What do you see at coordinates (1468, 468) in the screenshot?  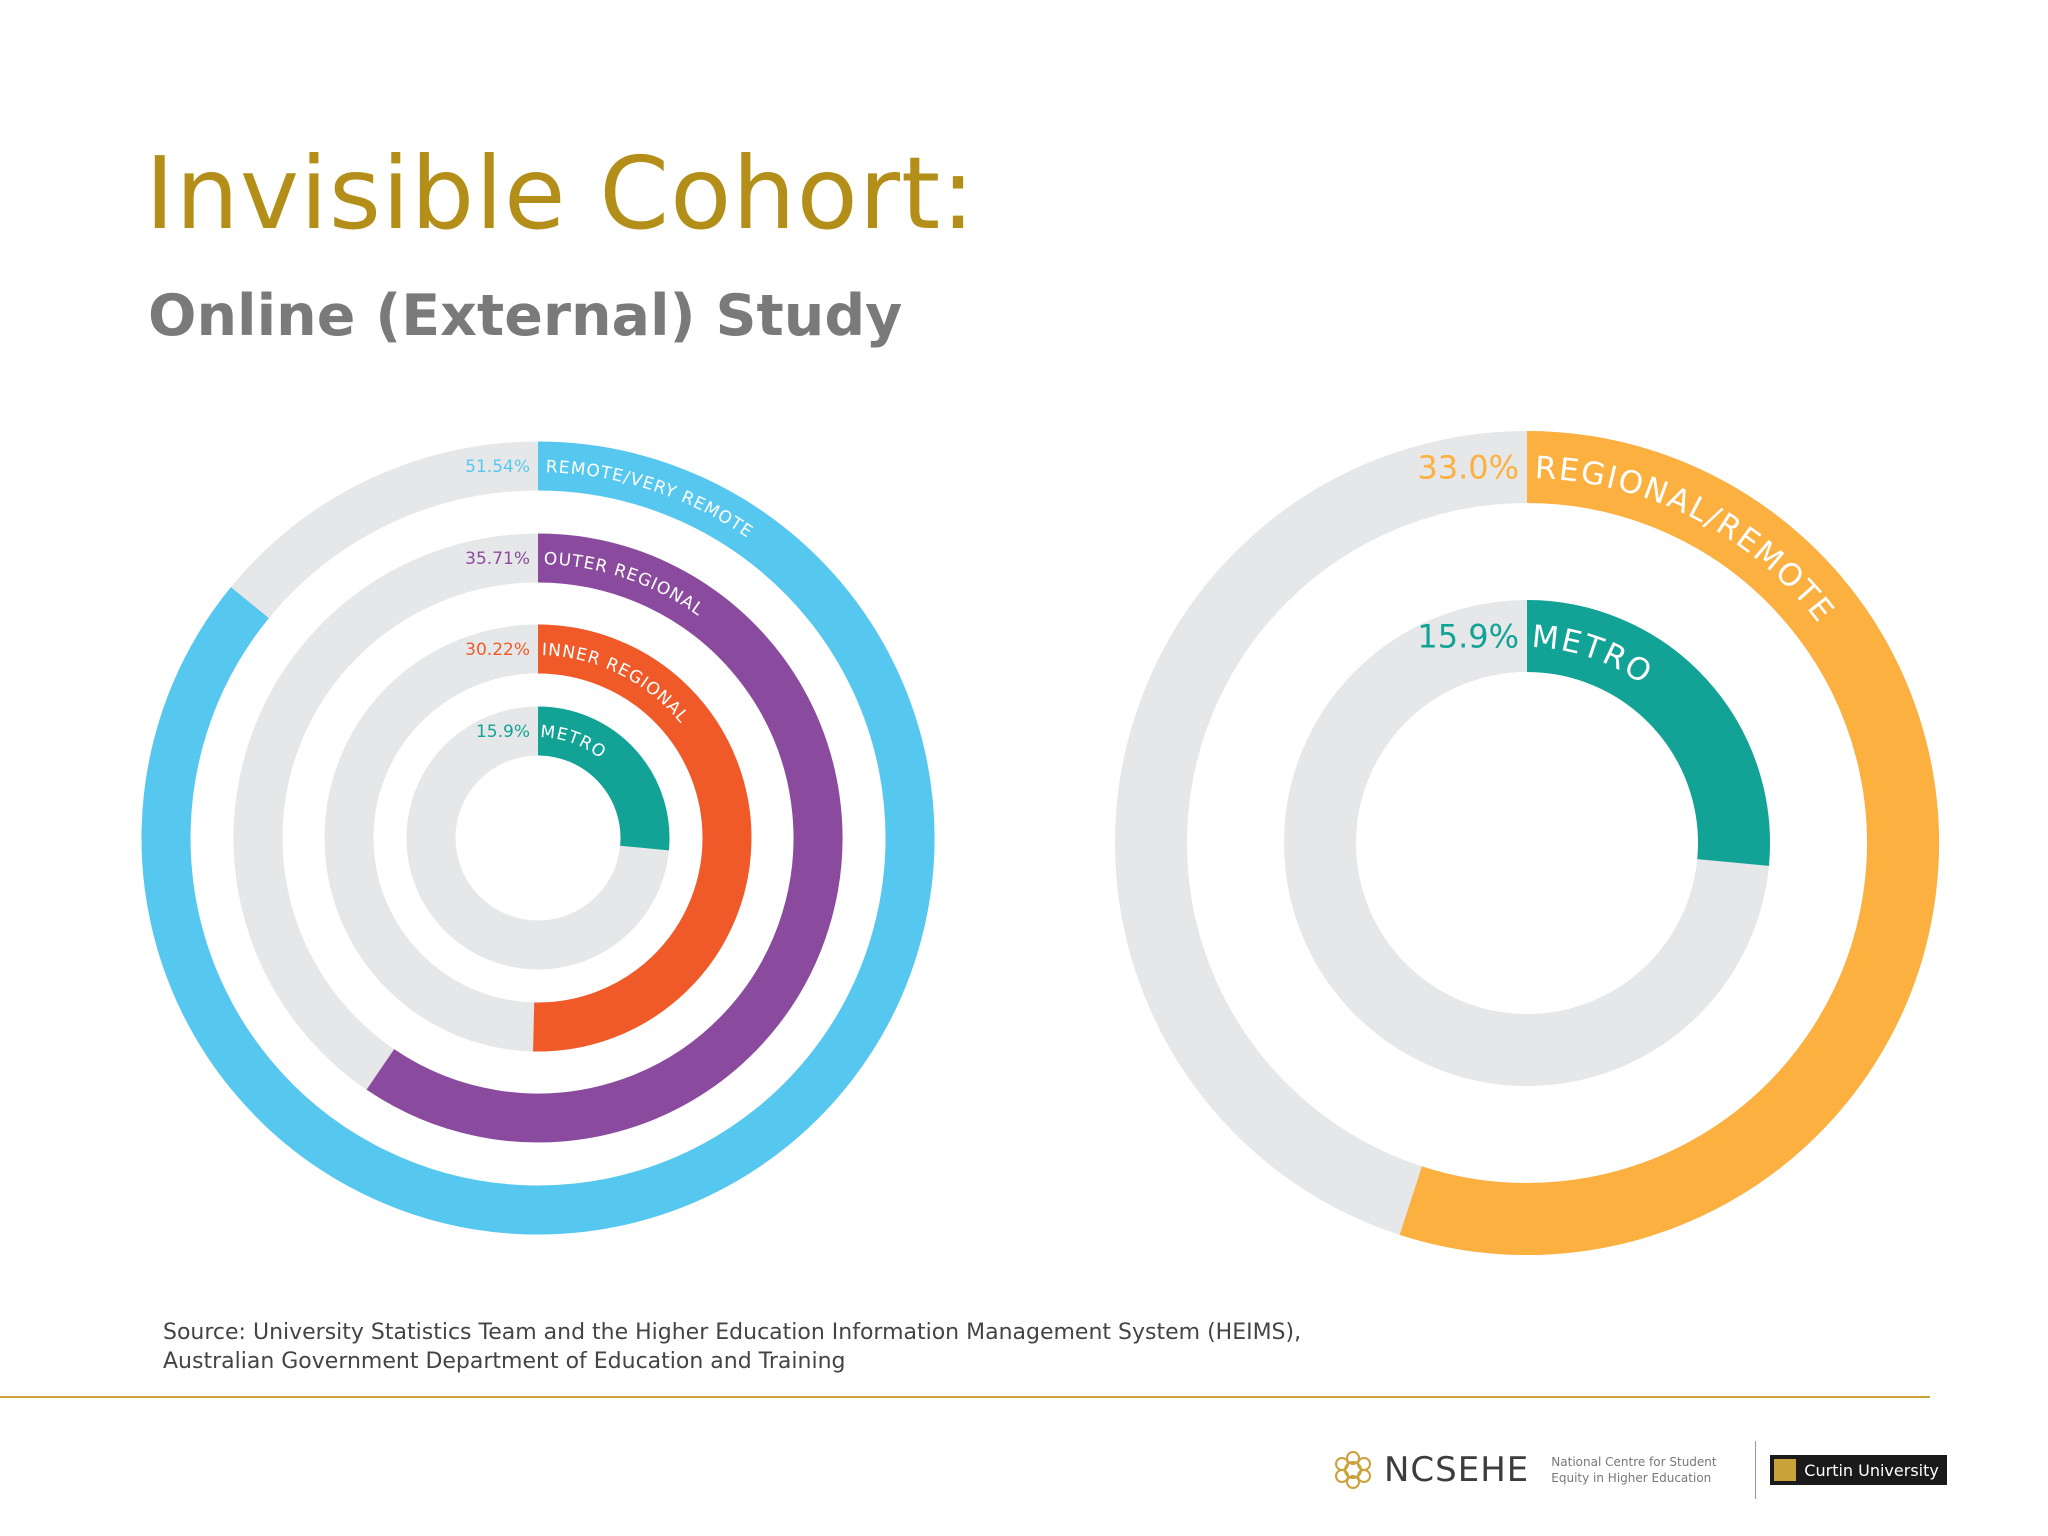 I see `ring-percent-label-2-1: 33.0%` at bounding box center [1468, 468].